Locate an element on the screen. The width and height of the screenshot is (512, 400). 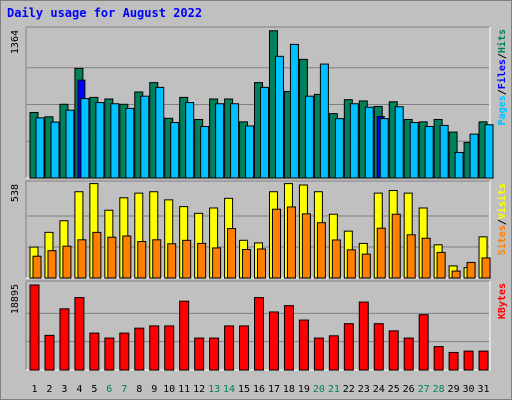
panel-kbytes-max-label: 18895 is located at coordinates (15, 299).